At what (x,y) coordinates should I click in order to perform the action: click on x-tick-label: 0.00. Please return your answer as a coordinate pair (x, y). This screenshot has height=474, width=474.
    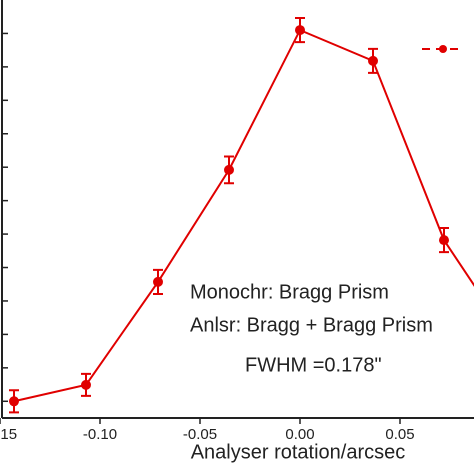
    Looking at the image, I should click on (299, 434).